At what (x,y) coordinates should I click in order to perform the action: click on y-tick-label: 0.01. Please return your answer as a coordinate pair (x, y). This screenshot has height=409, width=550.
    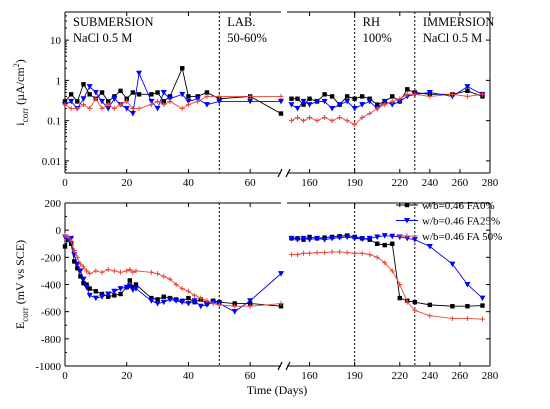
    Looking at the image, I should click on (51, 162).